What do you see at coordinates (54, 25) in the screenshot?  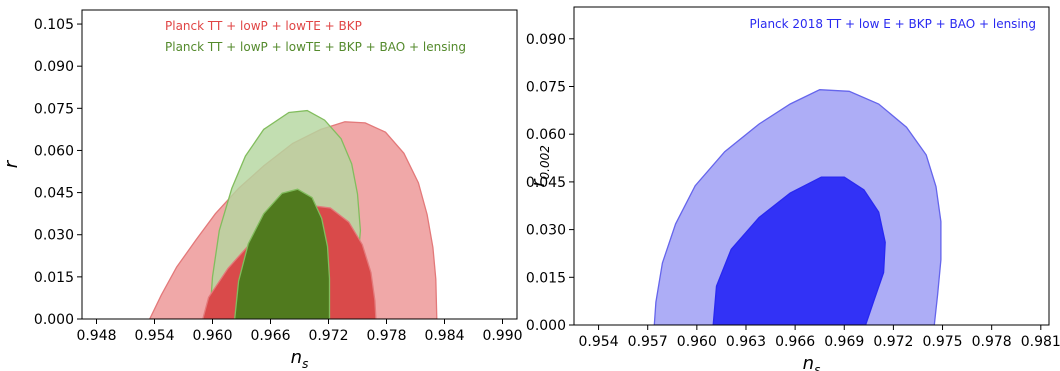 I see `y-tick-label: 0.105` at bounding box center [54, 25].